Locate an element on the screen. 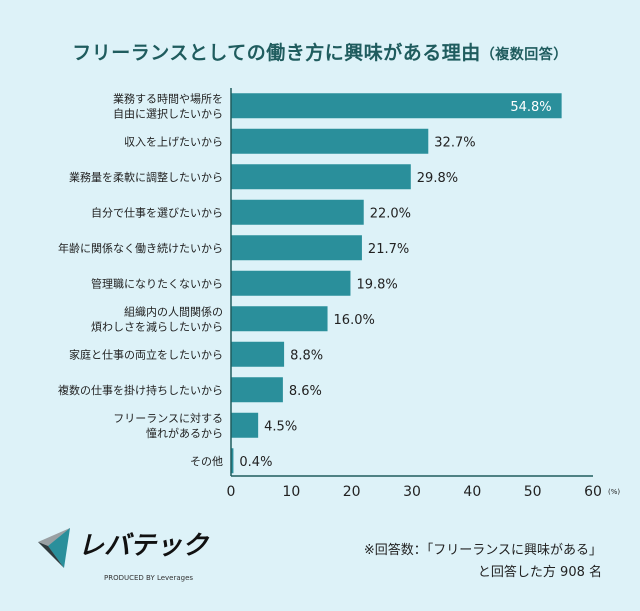  respondent-note: ※回答数：「フリーランスに興味がある」 と回答した方 908 名 is located at coordinates (483, 562).